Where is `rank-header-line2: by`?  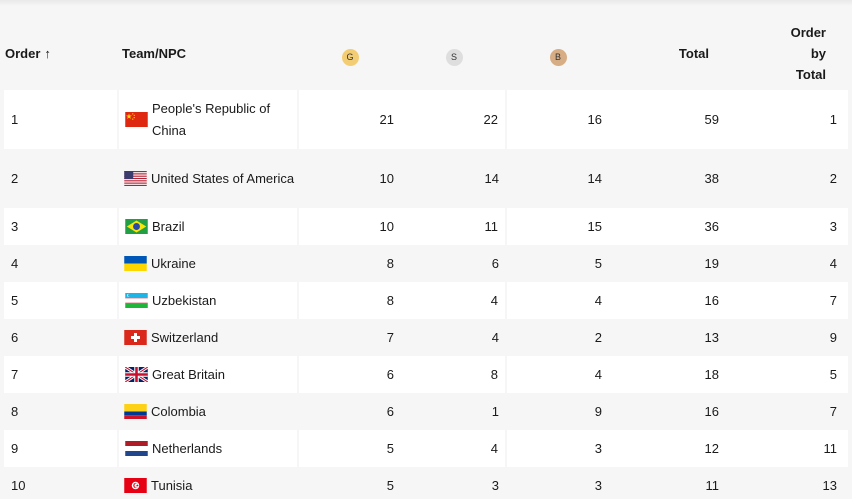
rank-header-line2: by is located at coordinates (818, 53).